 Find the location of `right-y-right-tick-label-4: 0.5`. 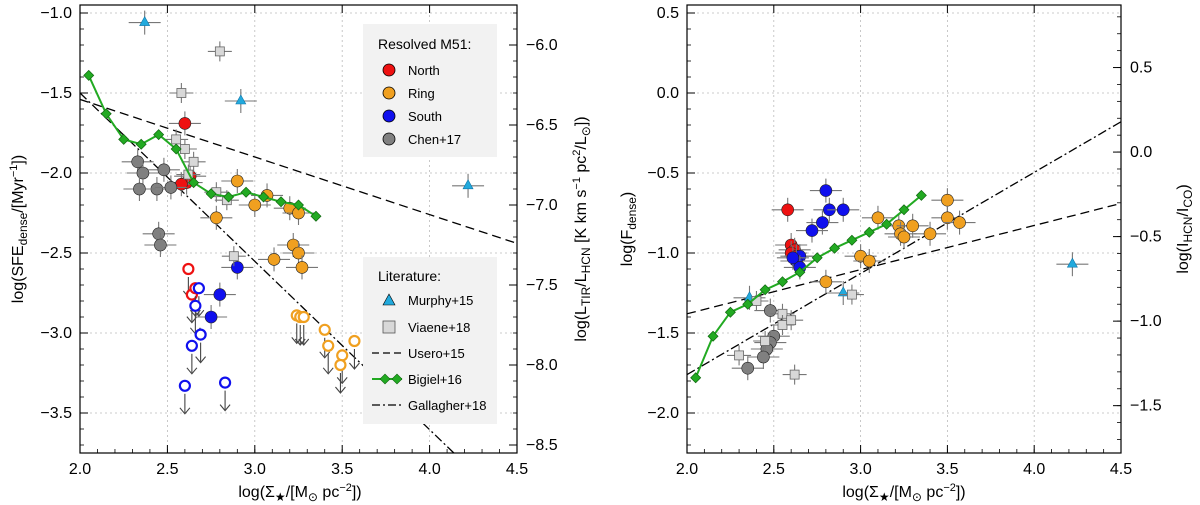

right-y-right-tick-label-4: 0.5 is located at coordinates (1141, 68).